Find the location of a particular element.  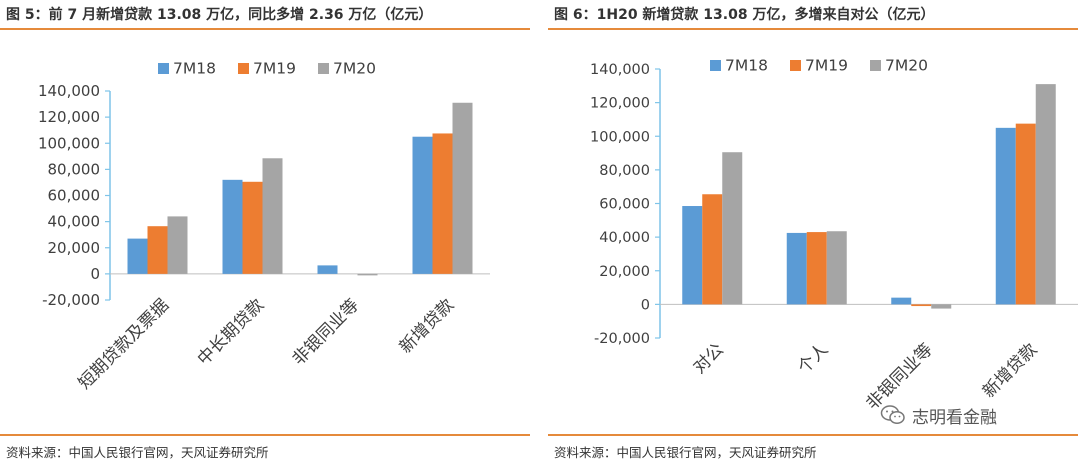

category-label: 对公 is located at coordinates (709, 359).